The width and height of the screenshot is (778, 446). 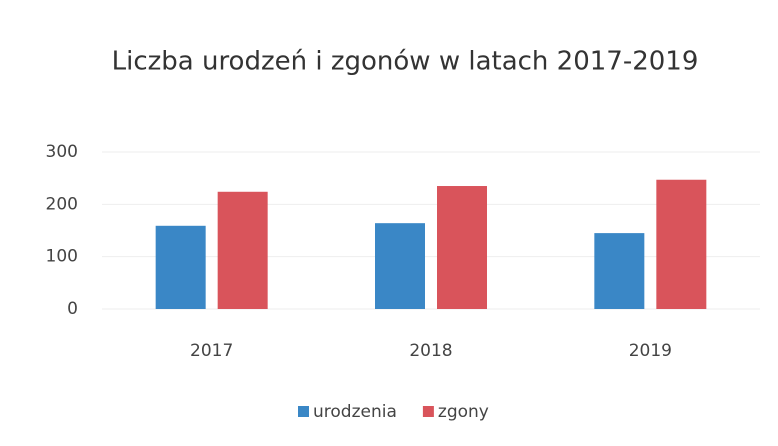 What do you see at coordinates (650, 351) in the screenshot?
I see `x-tick-label: 2019` at bounding box center [650, 351].